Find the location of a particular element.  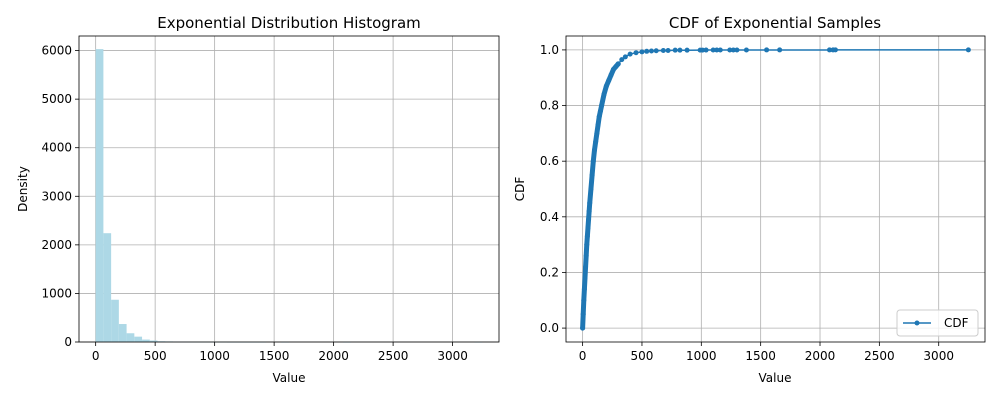

legend-box is located at coordinates (937, 323).